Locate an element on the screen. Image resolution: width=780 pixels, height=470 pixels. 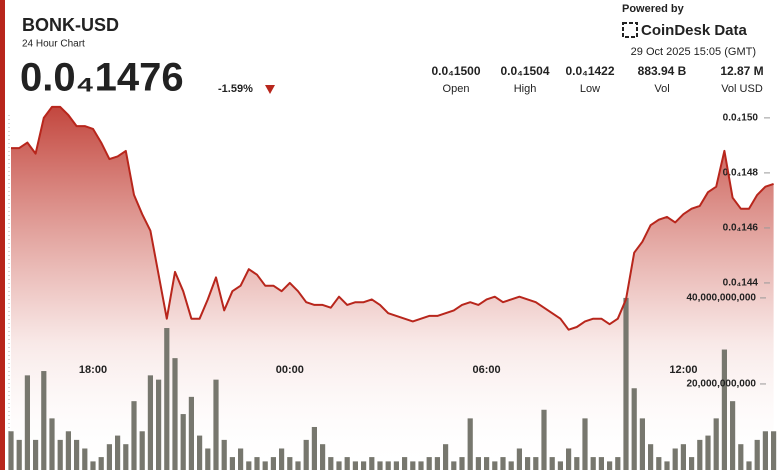
x-tick-label: 06:00 is located at coordinates (487, 370).